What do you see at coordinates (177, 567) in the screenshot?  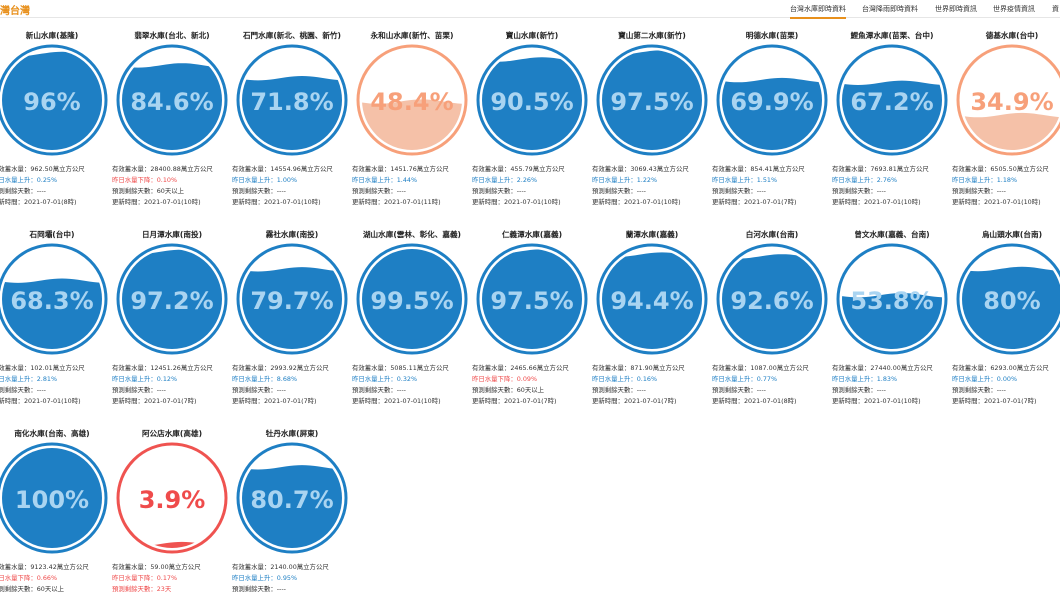 I see `storage-line: 有效蓄水量：59.00萬立方公尺` at bounding box center [177, 567].